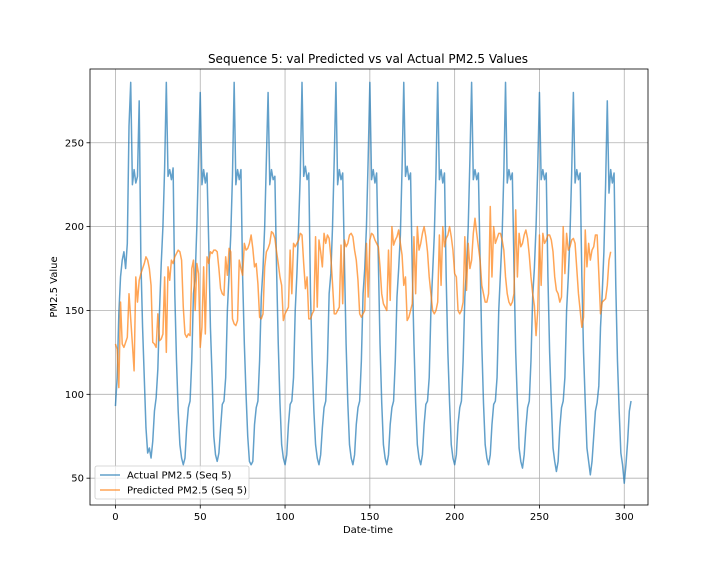 Image resolution: width=720 pixels, height=576 pixels. Describe the element at coordinates (284, 517) in the screenshot. I see `x-tick-label: 100` at that location.